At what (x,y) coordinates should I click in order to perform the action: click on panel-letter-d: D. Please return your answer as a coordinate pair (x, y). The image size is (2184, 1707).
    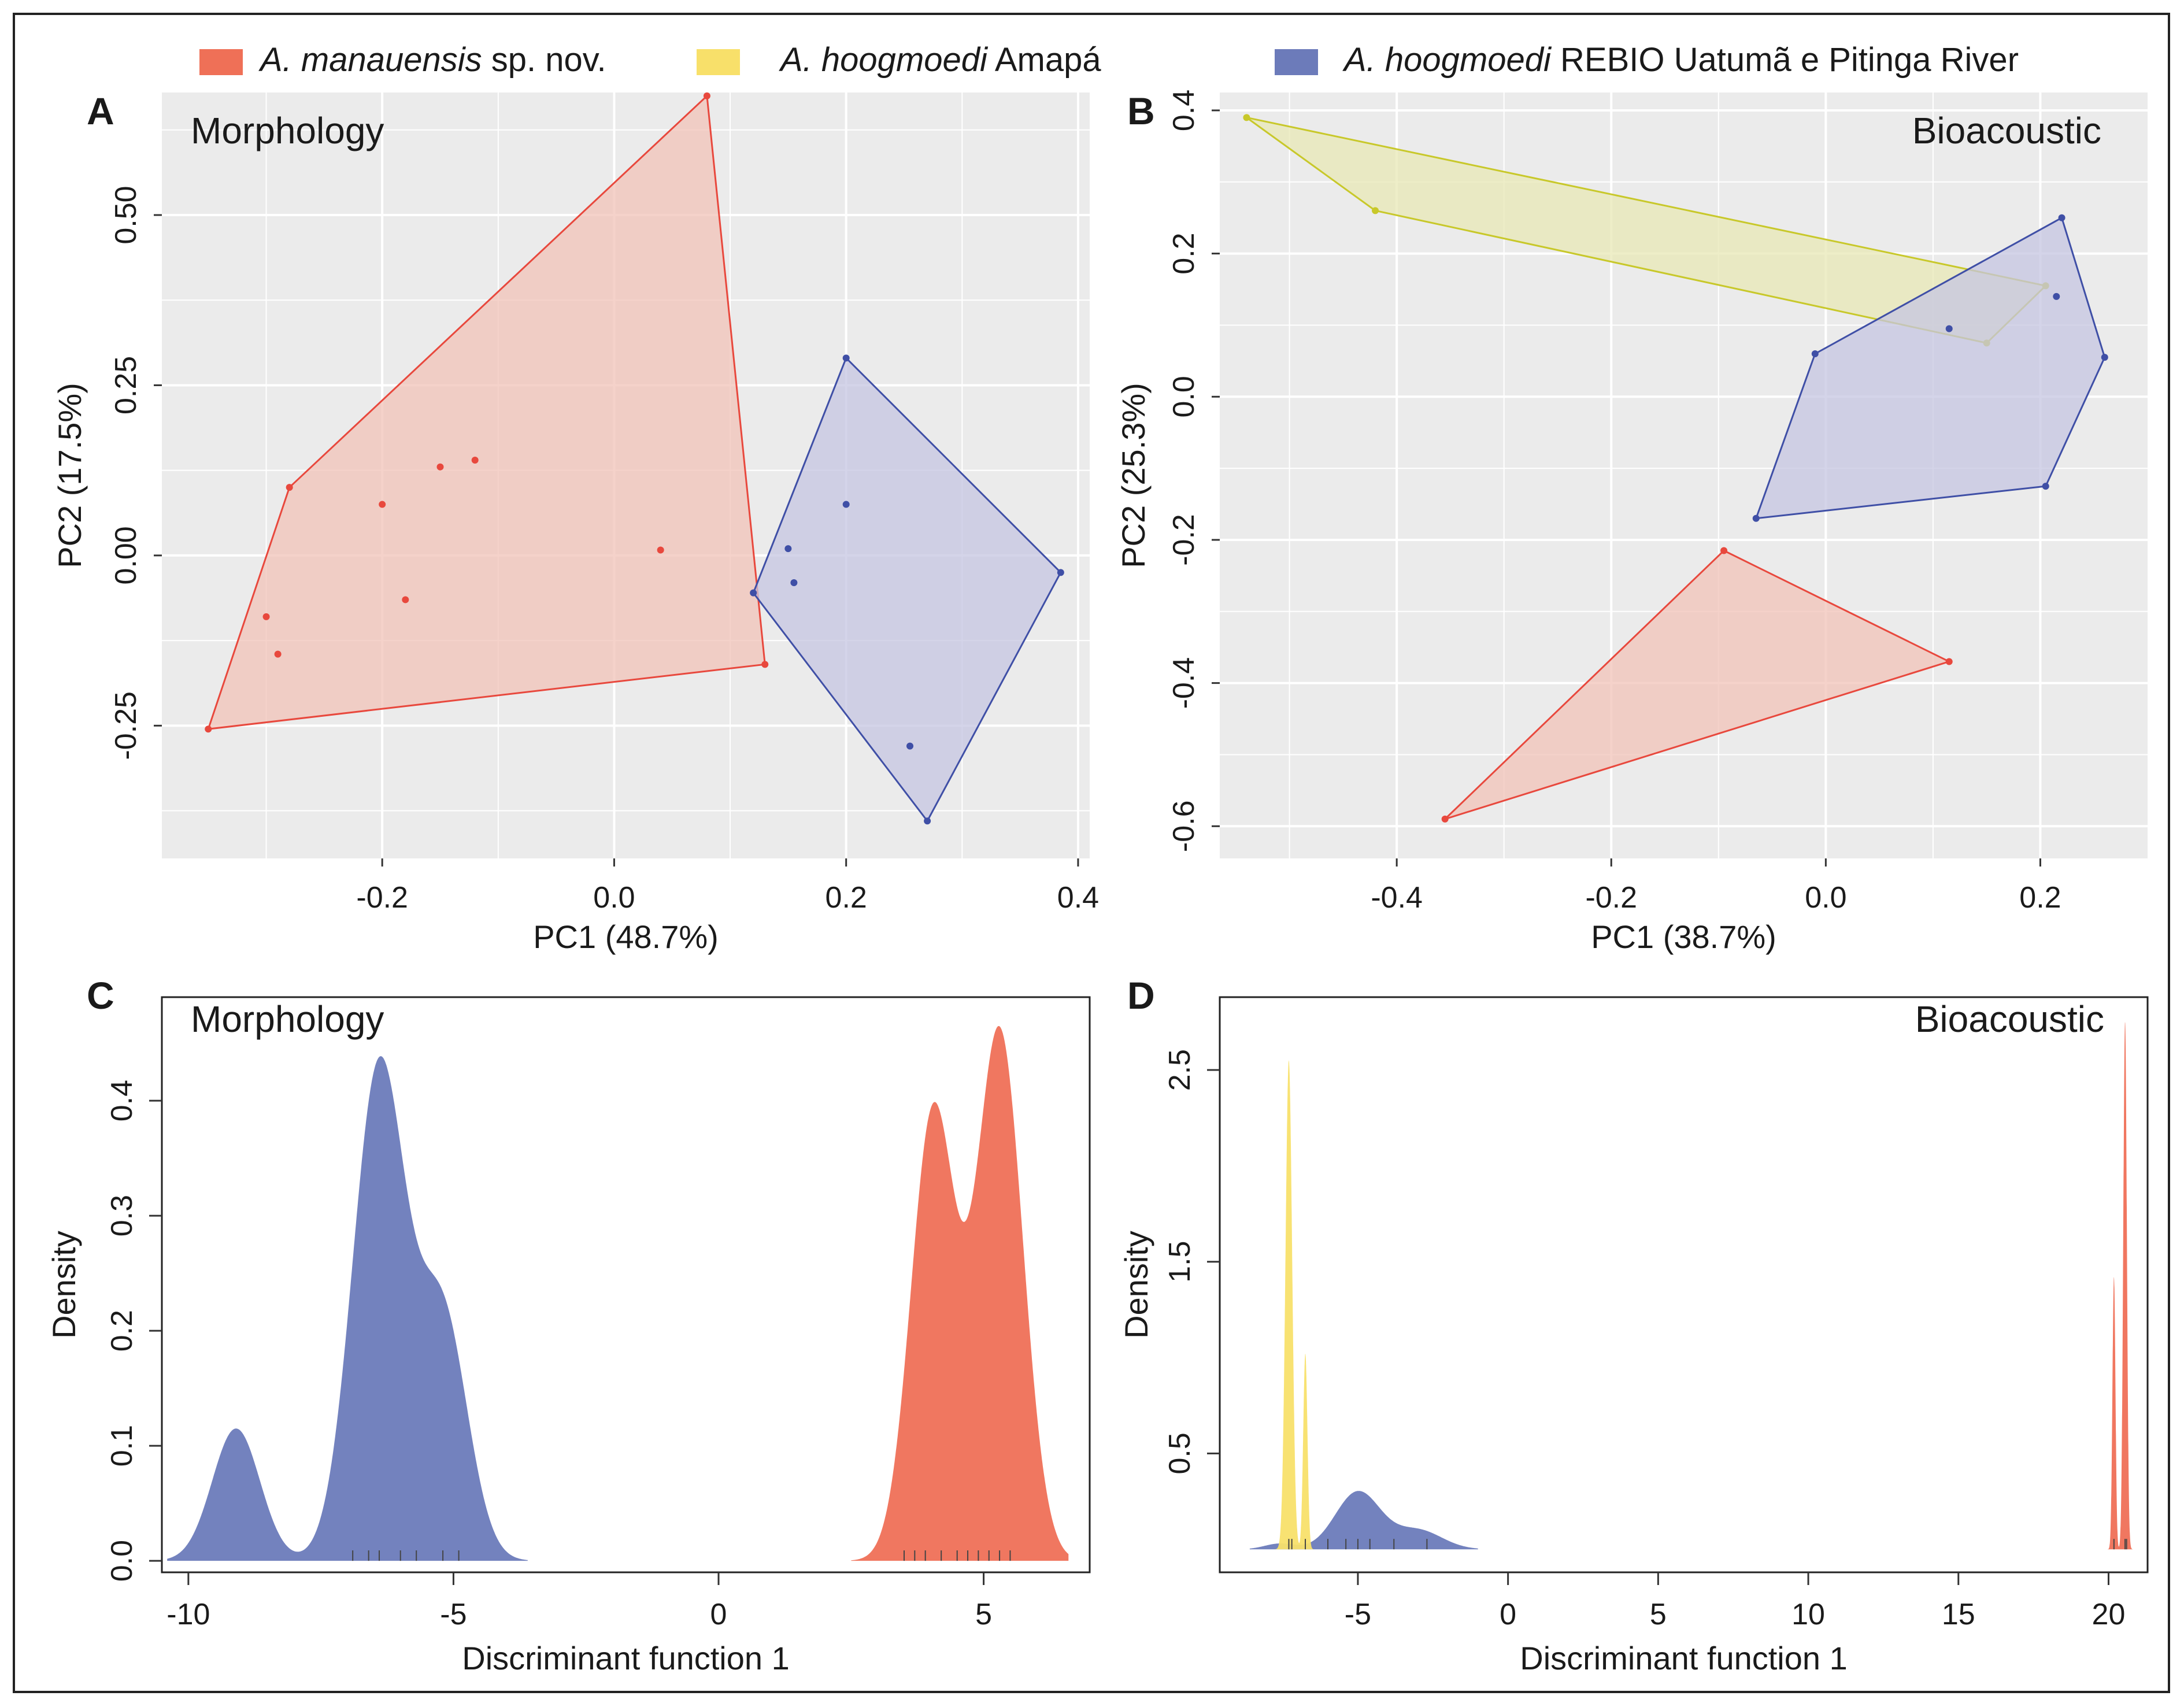
    Looking at the image, I should click on (1141, 995).